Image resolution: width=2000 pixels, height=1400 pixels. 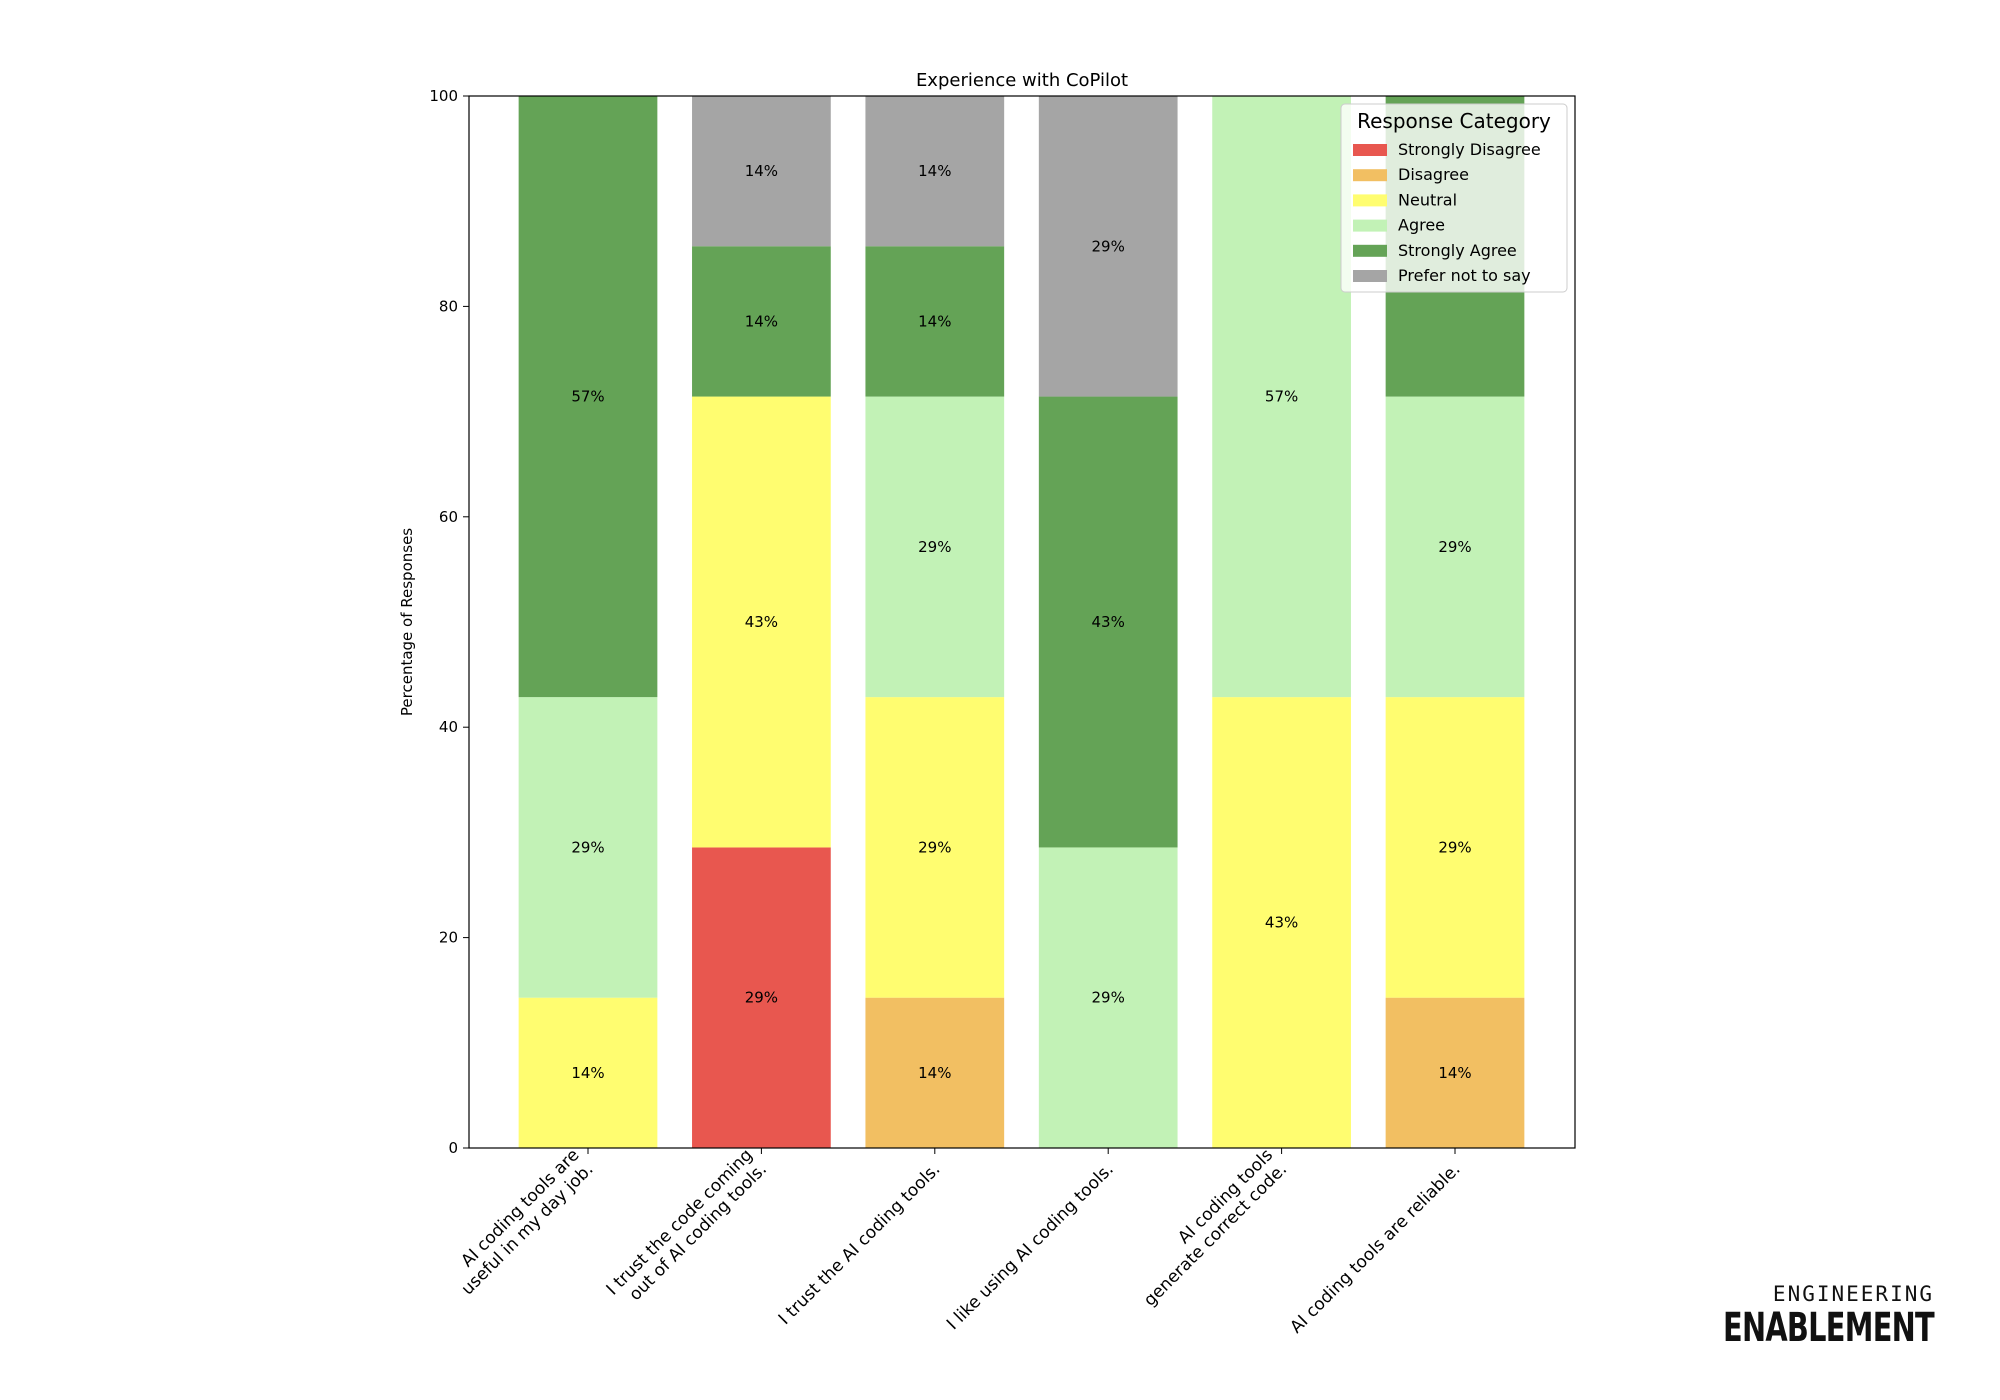 What do you see at coordinates (448, 517) in the screenshot?
I see `y-tick-label: 60` at bounding box center [448, 517].